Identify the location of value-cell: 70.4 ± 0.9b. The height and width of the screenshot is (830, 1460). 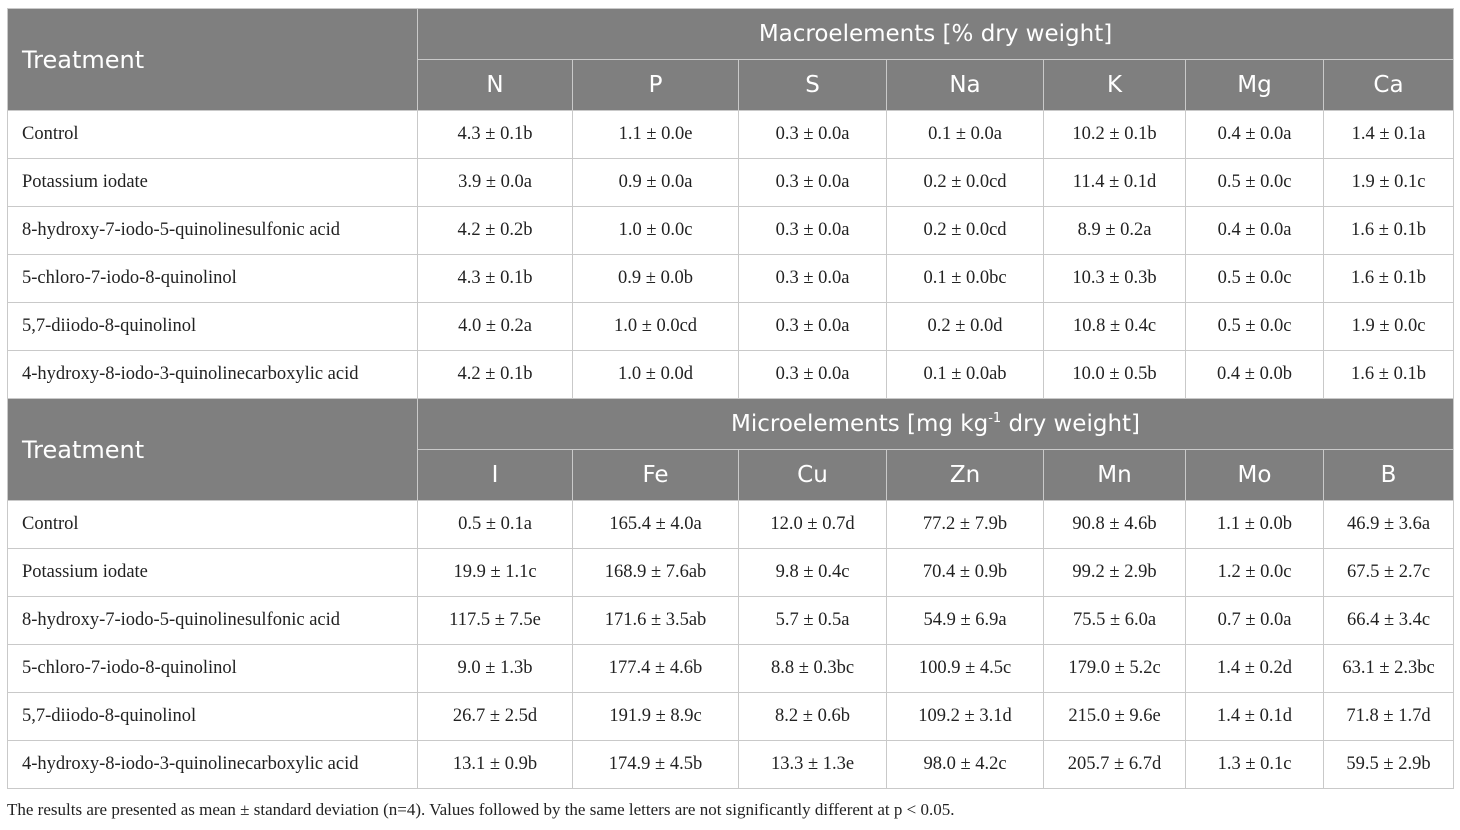
(965, 572).